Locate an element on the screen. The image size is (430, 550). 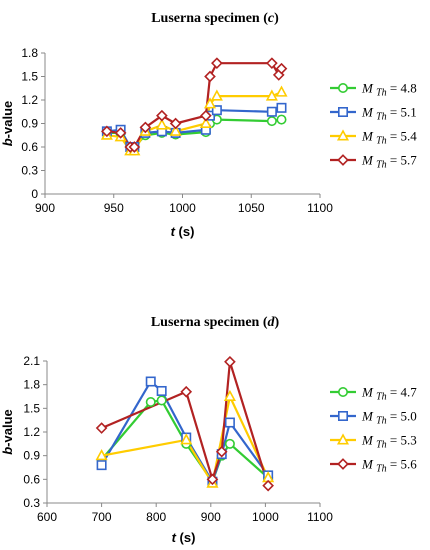
x-tick-label: 700 is located at coordinates (102, 517).